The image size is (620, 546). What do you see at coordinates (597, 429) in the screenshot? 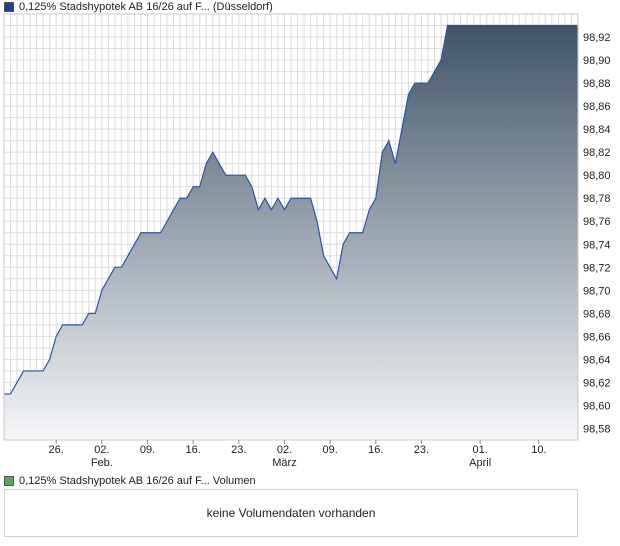
I see `y-tick-label: 98,58` at bounding box center [597, 429].